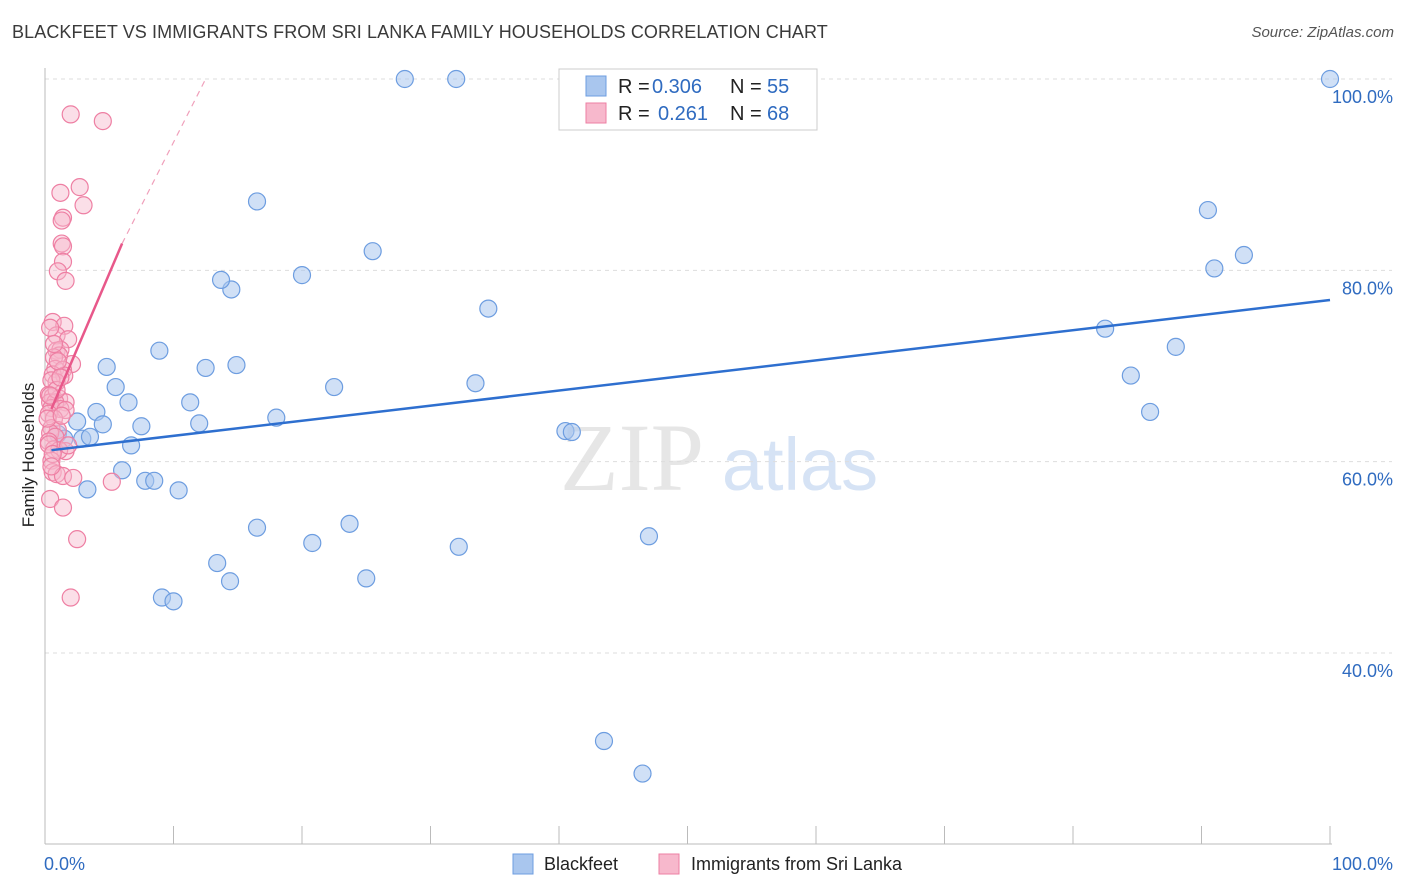  What do you see at coordinates (632, 457) in the screenshot?
I see `watermark-zip: ZIP` at bounding box center [632, 457].